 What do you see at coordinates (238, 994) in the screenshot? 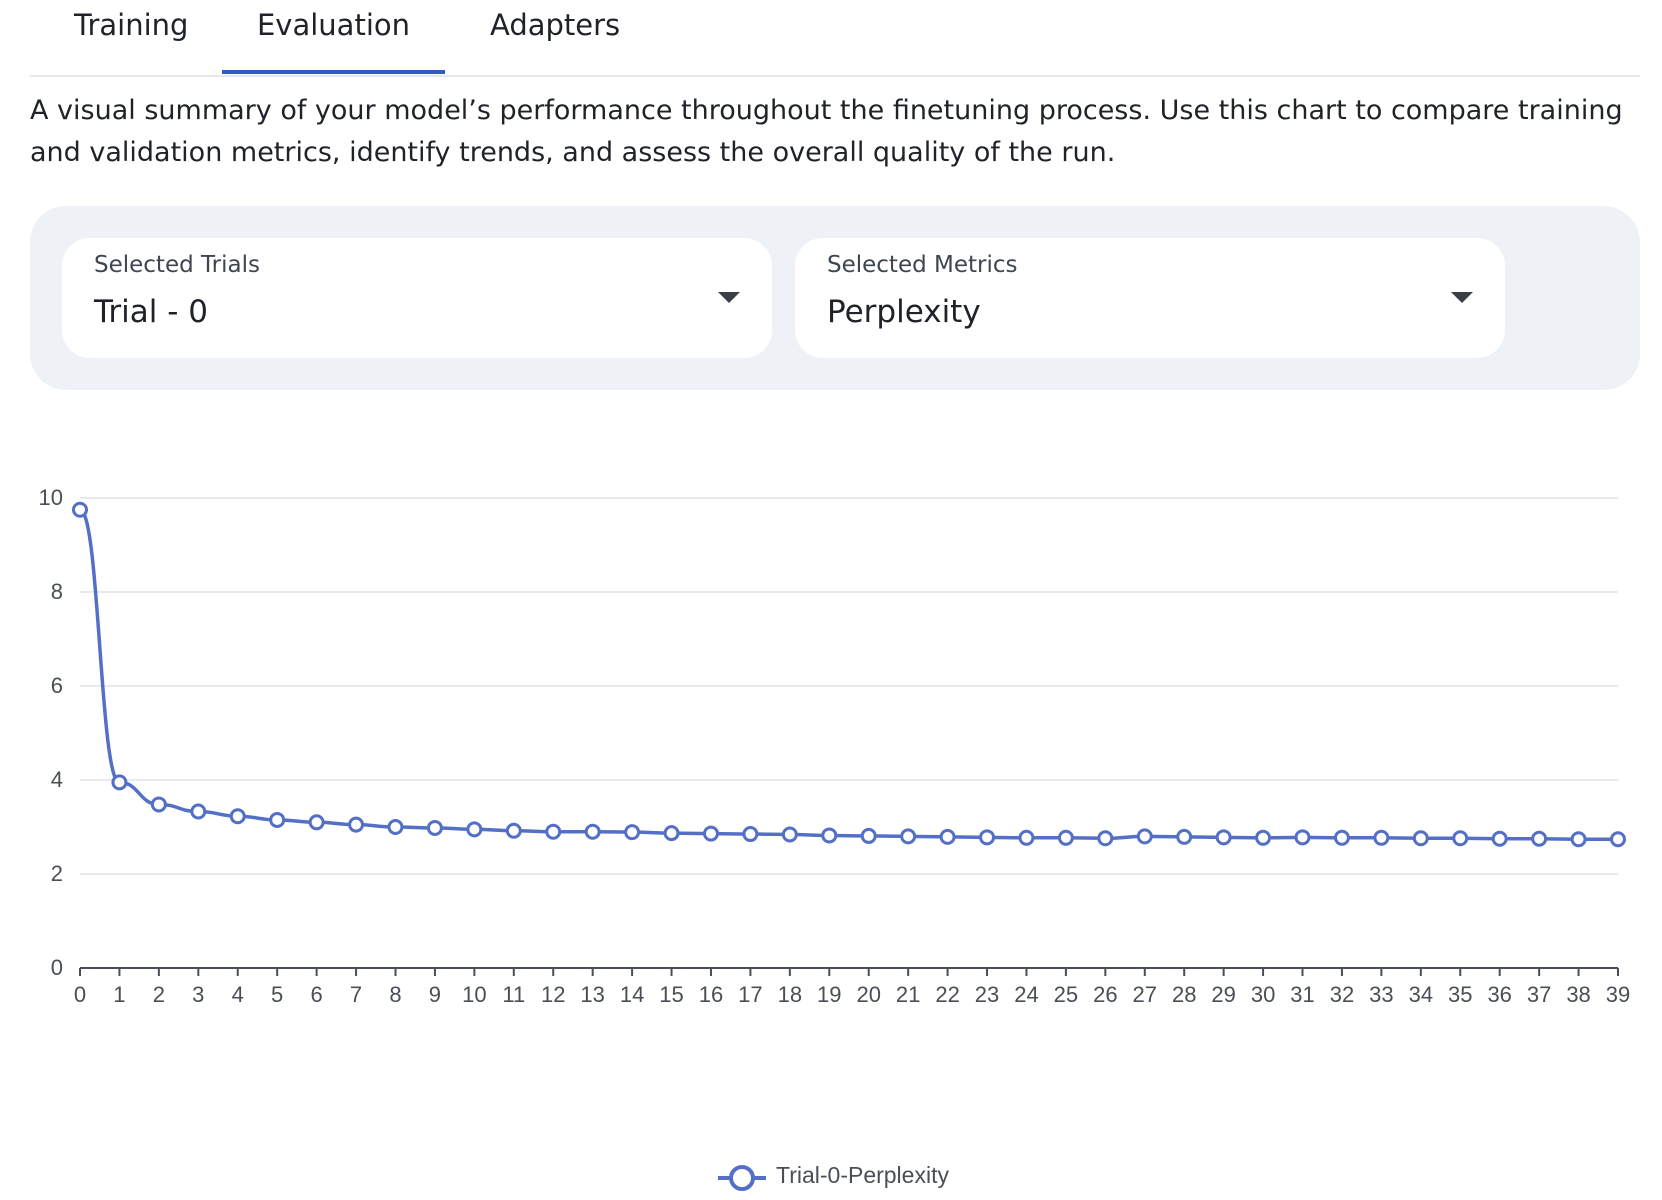
I see `x-tick-label: 4` at bounding box center [238, 994].